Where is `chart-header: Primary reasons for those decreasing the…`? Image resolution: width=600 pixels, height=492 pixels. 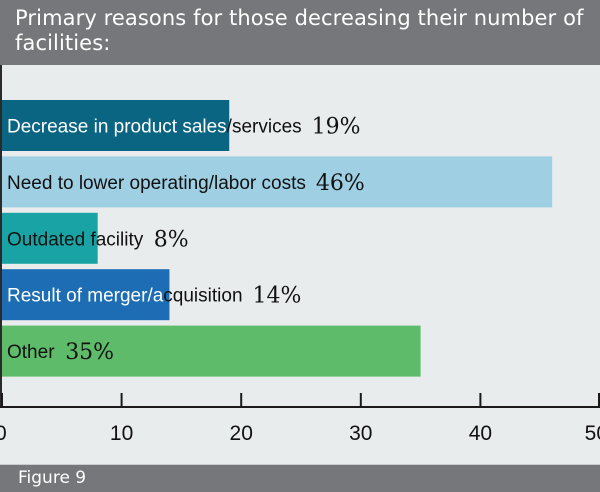 chart-header: Primary reasons for those decreasing the… is located at coordinates (300, 32).